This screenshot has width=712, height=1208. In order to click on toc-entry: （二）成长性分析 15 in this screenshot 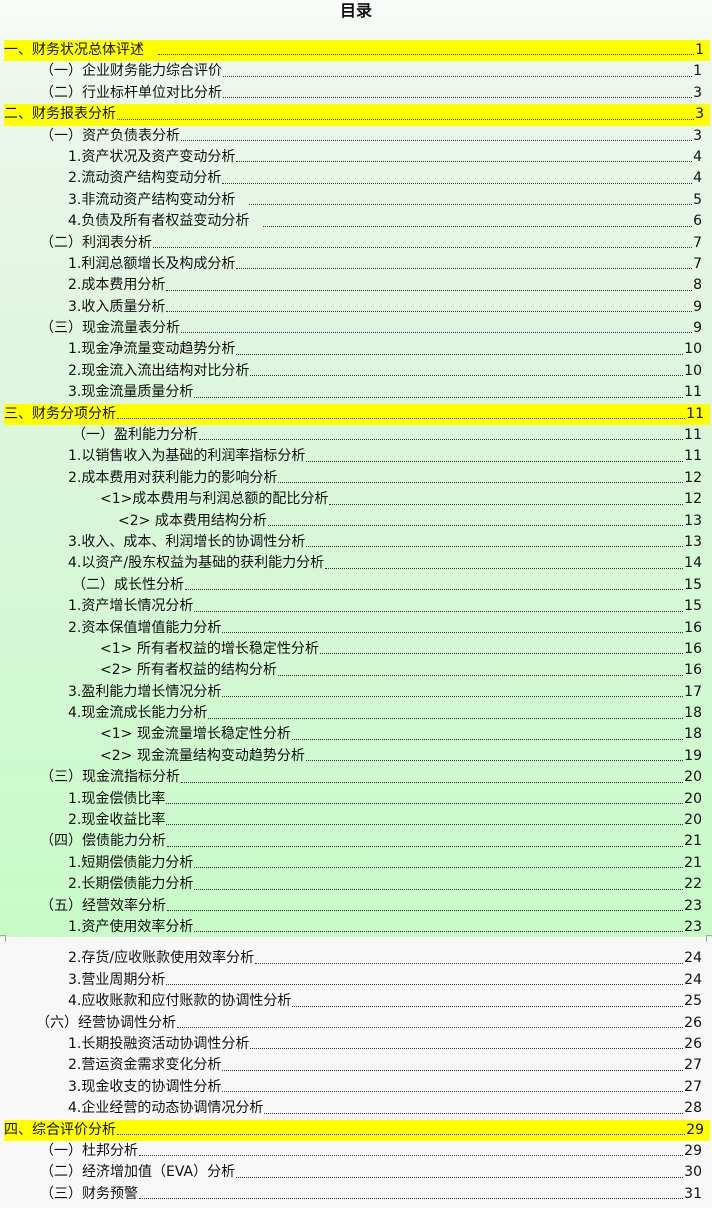, I will do `click(356, 585)`.